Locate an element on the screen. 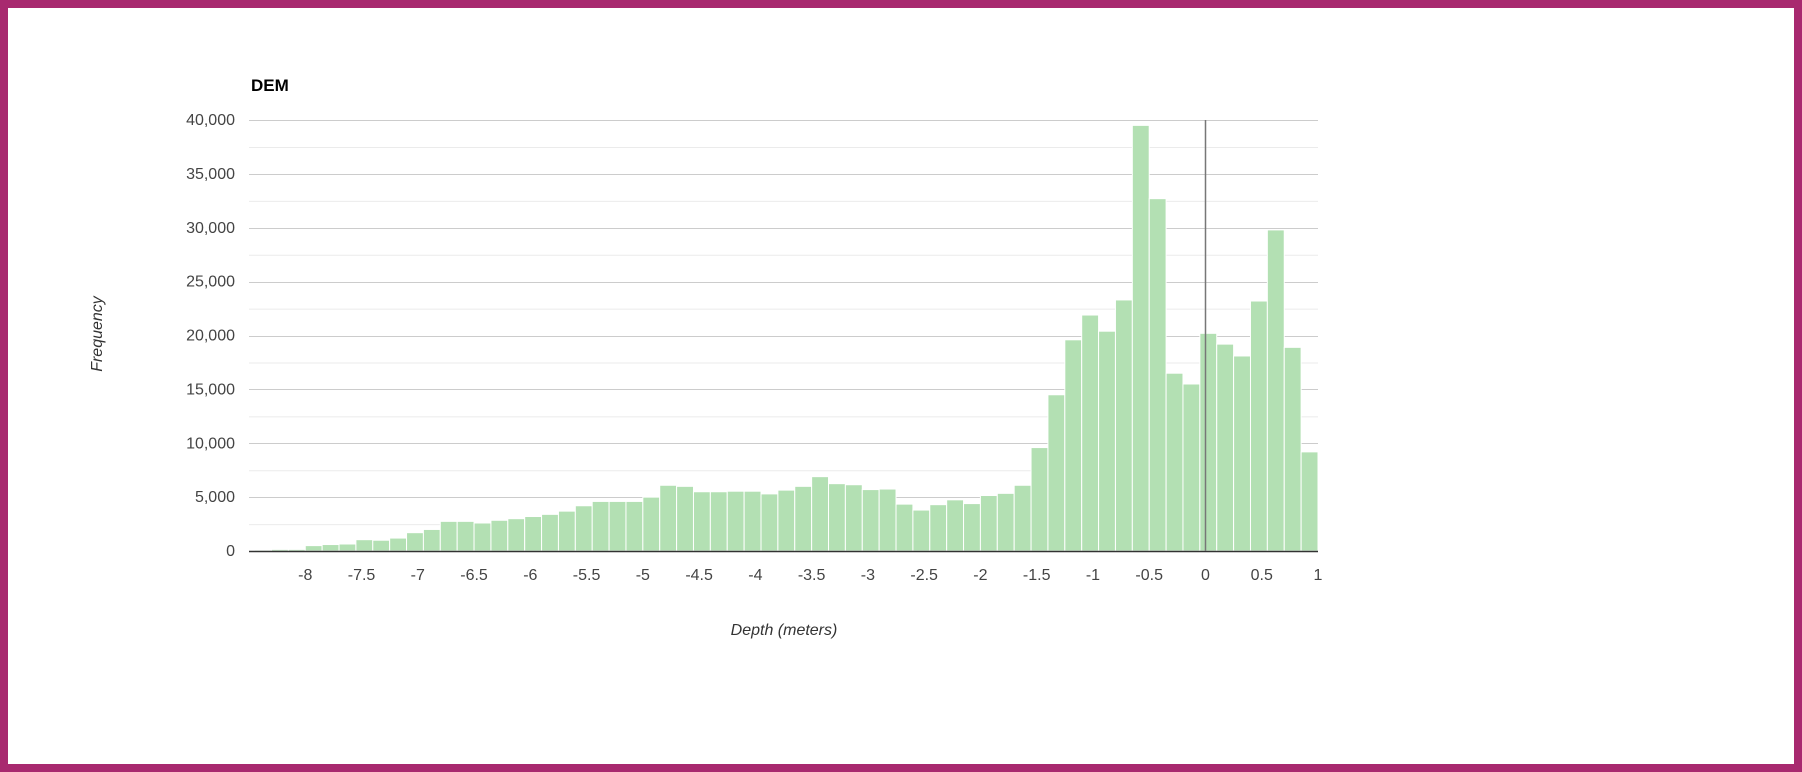 Image resolution: width=1802 pixels, height=772 pixels. x-tick-label: 0 is located at coordinates (1205, 575).